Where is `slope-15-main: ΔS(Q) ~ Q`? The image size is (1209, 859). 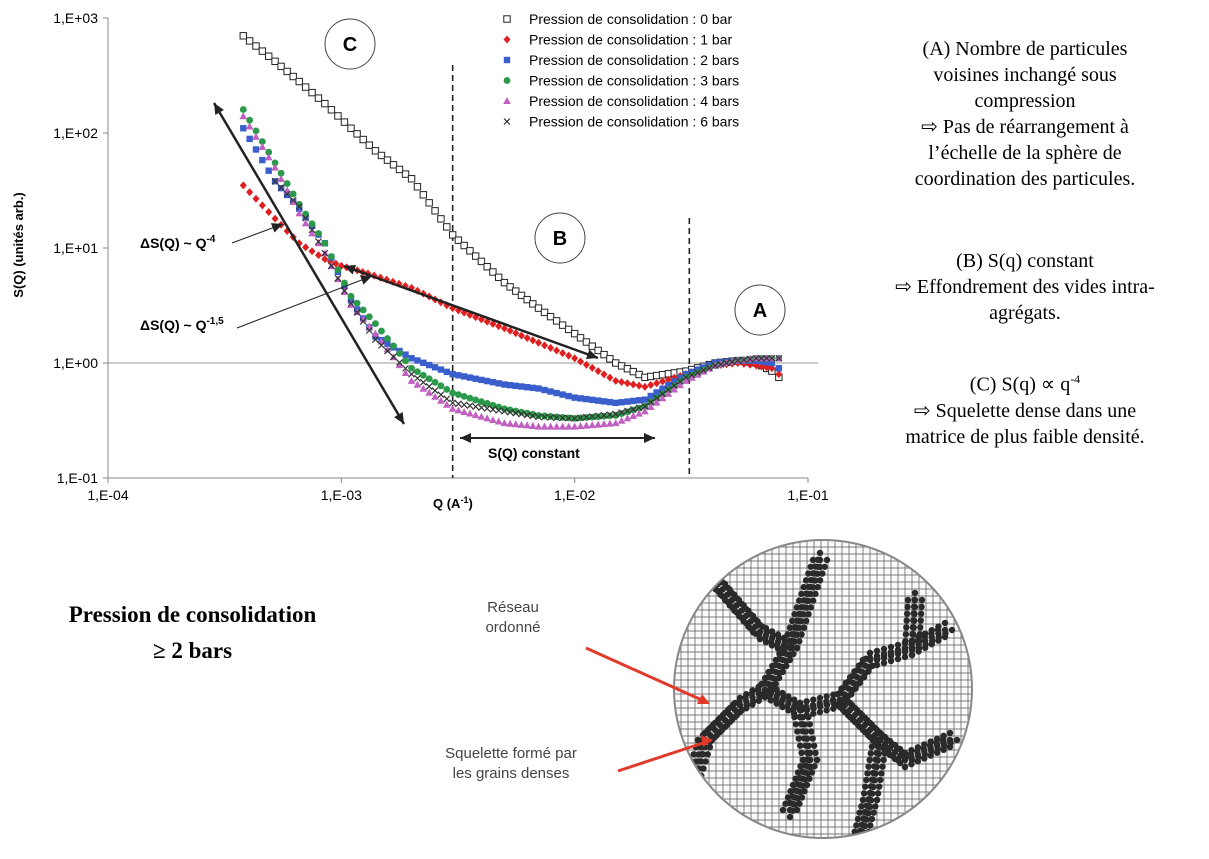
slope-15-main: ΔS(Q) ~ Q is located at coordinates (173, 325).